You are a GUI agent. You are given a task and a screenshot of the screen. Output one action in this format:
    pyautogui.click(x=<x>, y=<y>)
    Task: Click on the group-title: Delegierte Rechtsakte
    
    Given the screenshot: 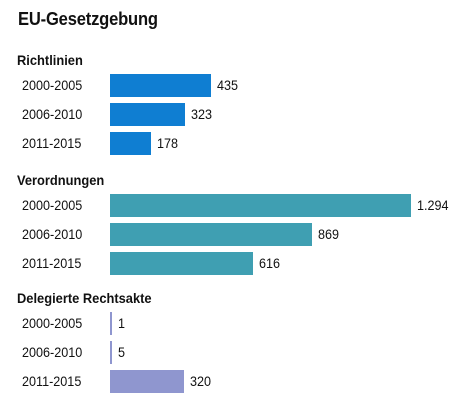 What is the action you would take?
    pyautogui.click(x=84, y=298)
    